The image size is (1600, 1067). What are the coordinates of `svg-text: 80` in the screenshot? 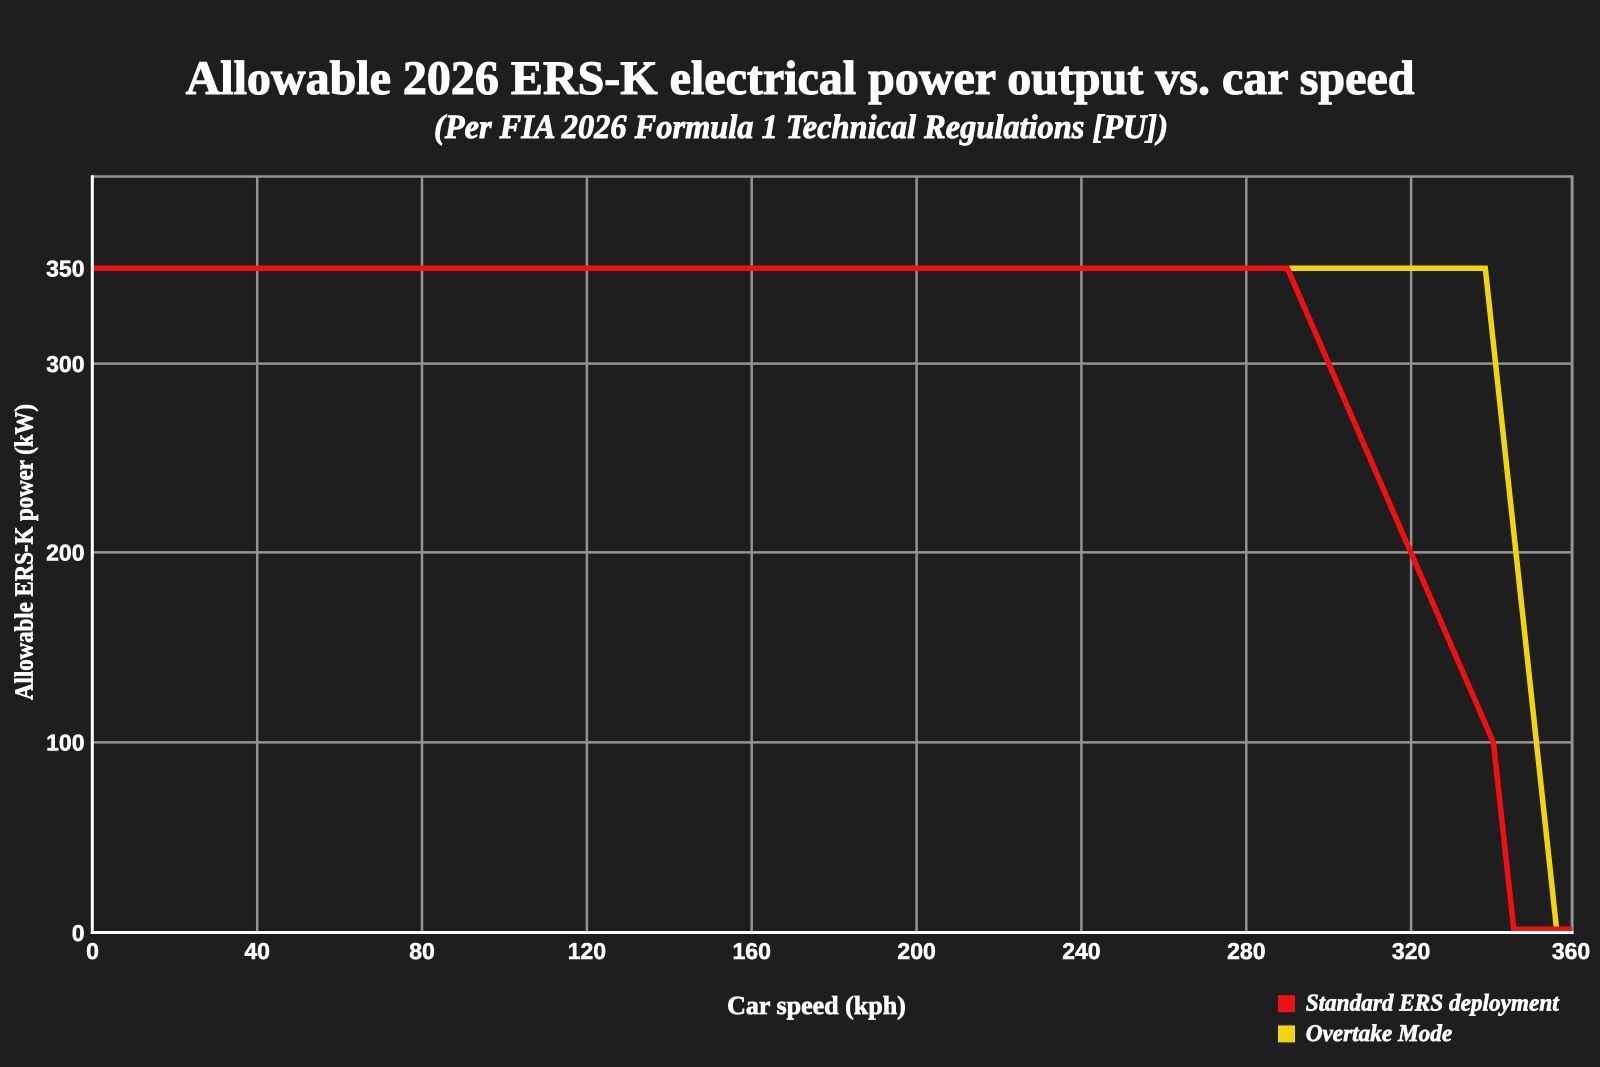 It's located at (422, 951).